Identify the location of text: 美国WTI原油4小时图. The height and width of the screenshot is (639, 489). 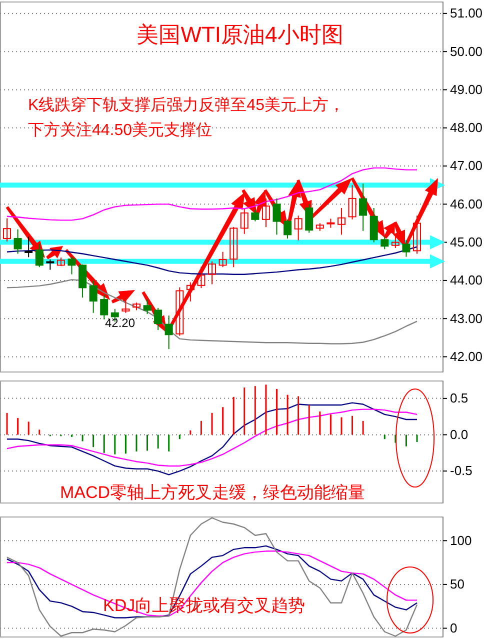
(240, 34).